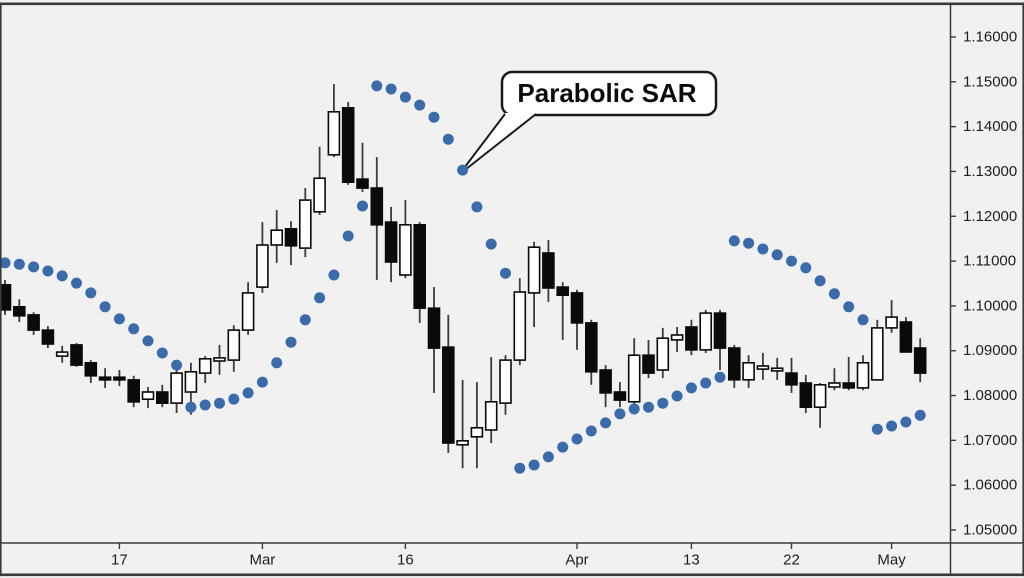  What do you see at coordinates (990, 530) in the screenshot?
I see `y-axis-label: 1.05000` at bounding box center [990, 530].